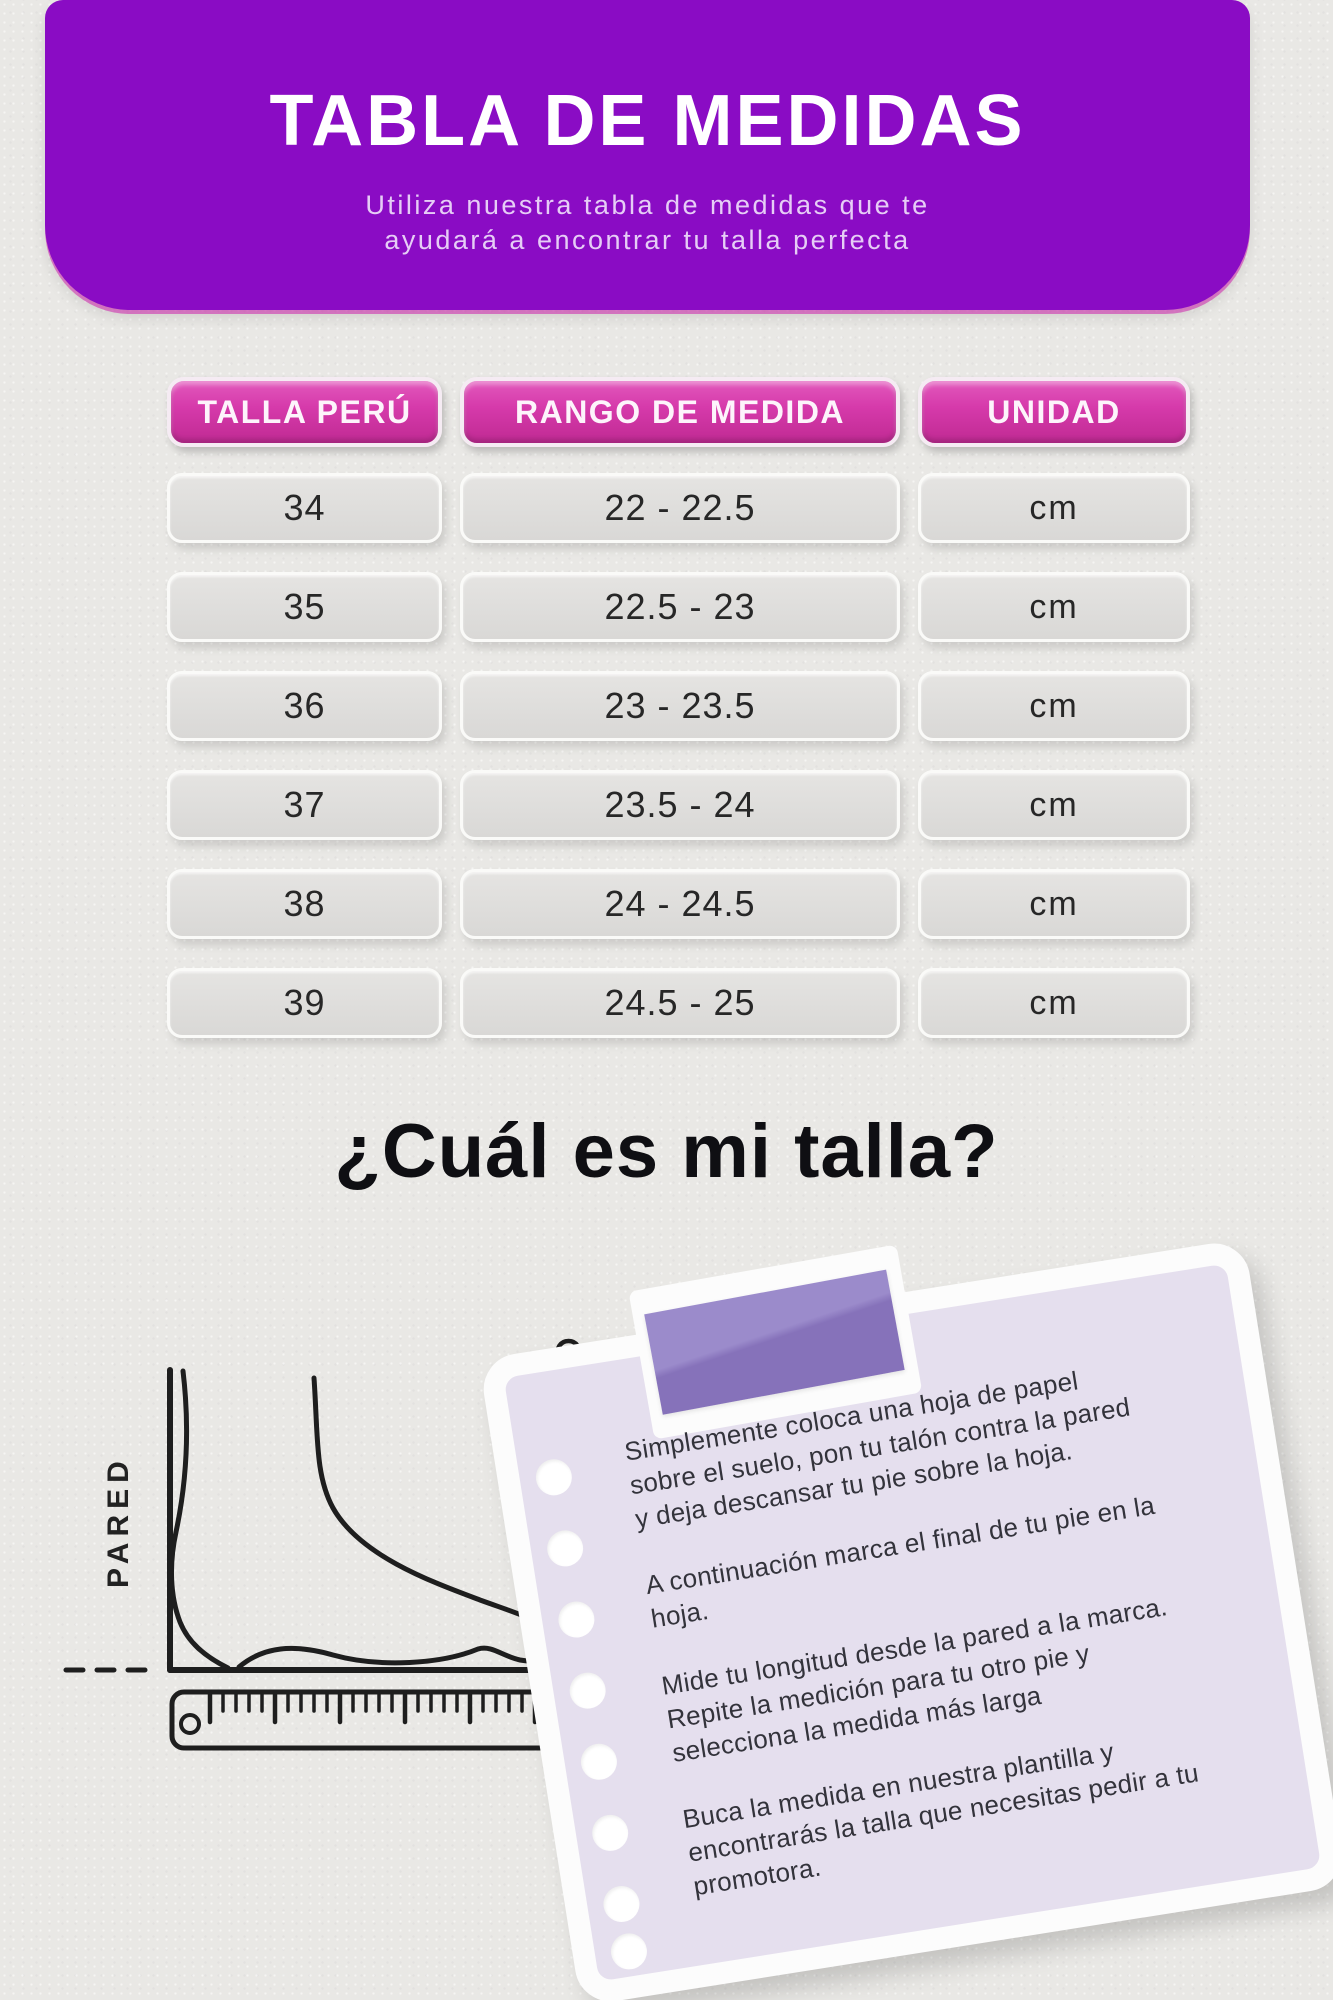  What do you see at coordinates (647, 121) in the screenshot?
I see `page-title: TABLA DE MEDIDAS` at bounding box center [647, 121].